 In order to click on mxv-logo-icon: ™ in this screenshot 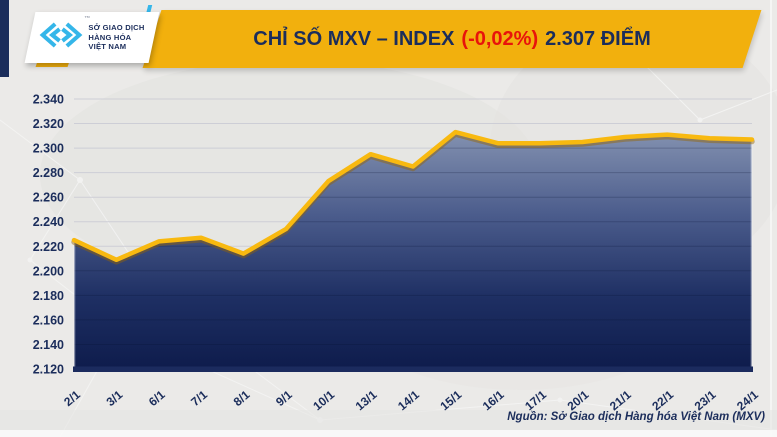, I will do `click(64, 36)`.